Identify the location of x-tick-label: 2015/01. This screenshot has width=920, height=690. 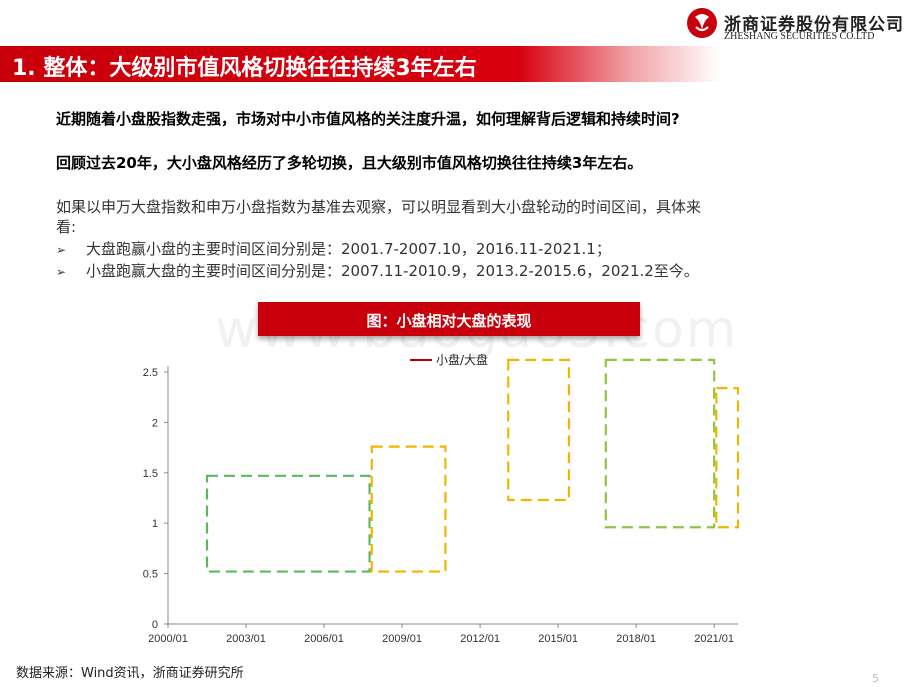
(558, 639).